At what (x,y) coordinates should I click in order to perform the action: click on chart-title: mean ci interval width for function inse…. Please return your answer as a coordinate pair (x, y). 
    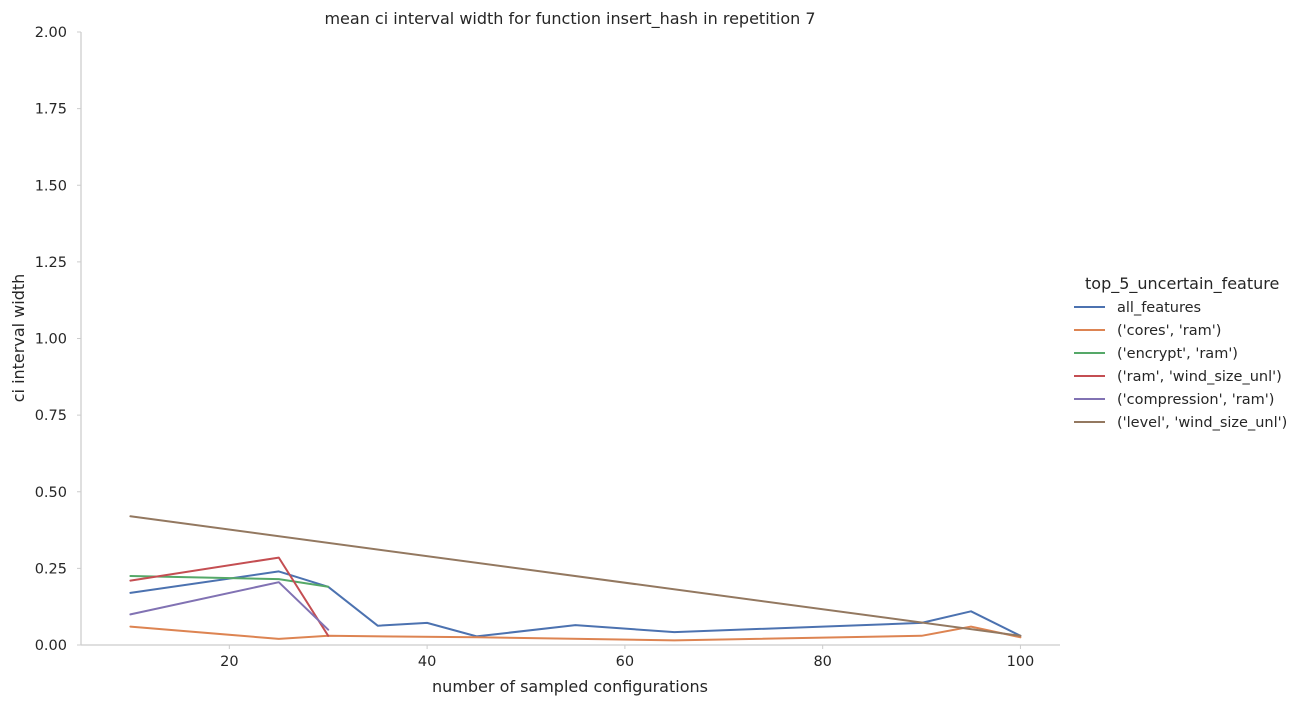
    Looking at the image, I should click on (569, 19).